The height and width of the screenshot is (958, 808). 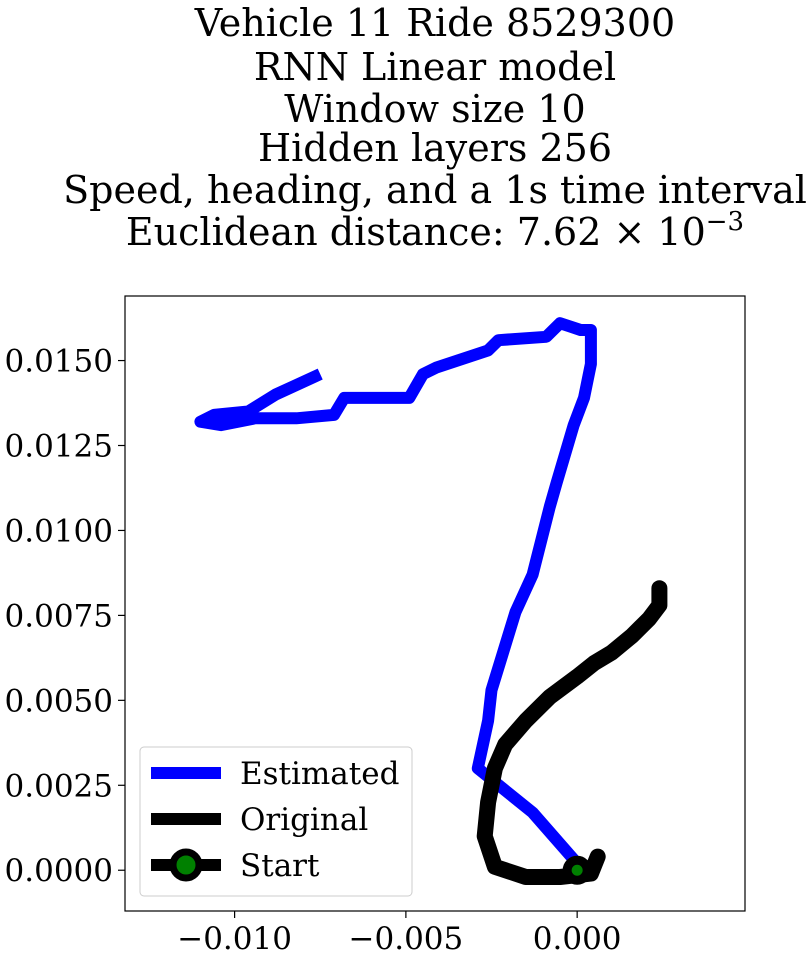 What do you see at coordinates (434, 109) in the screenshot?
I see `title-line: Window size 10` at bounding box center [434, 109].